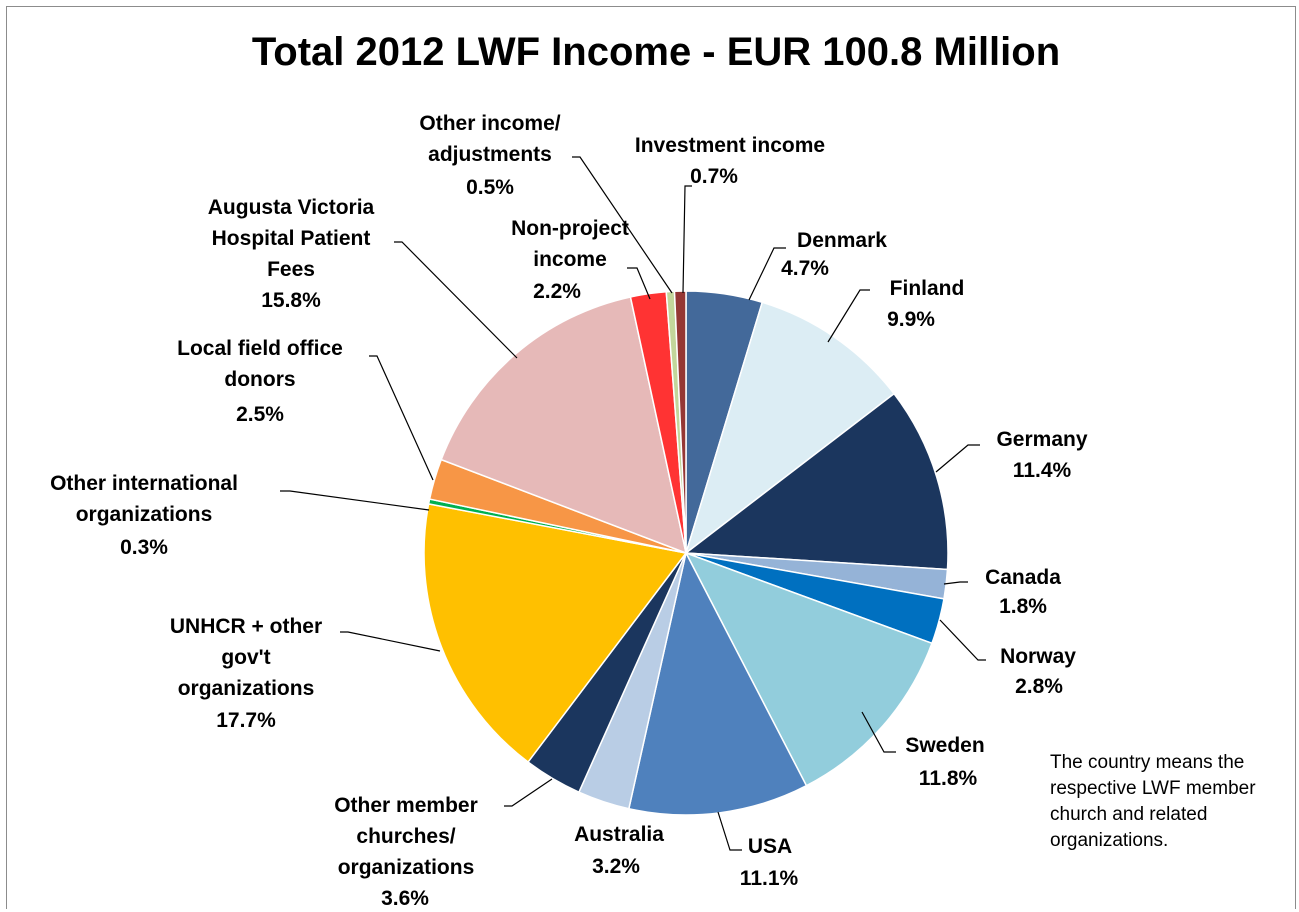  What do you see at coordinates (246, 720) in the screenshot?
I see `slice-percent-label: 17.7%` at bounding box center [246, 720].